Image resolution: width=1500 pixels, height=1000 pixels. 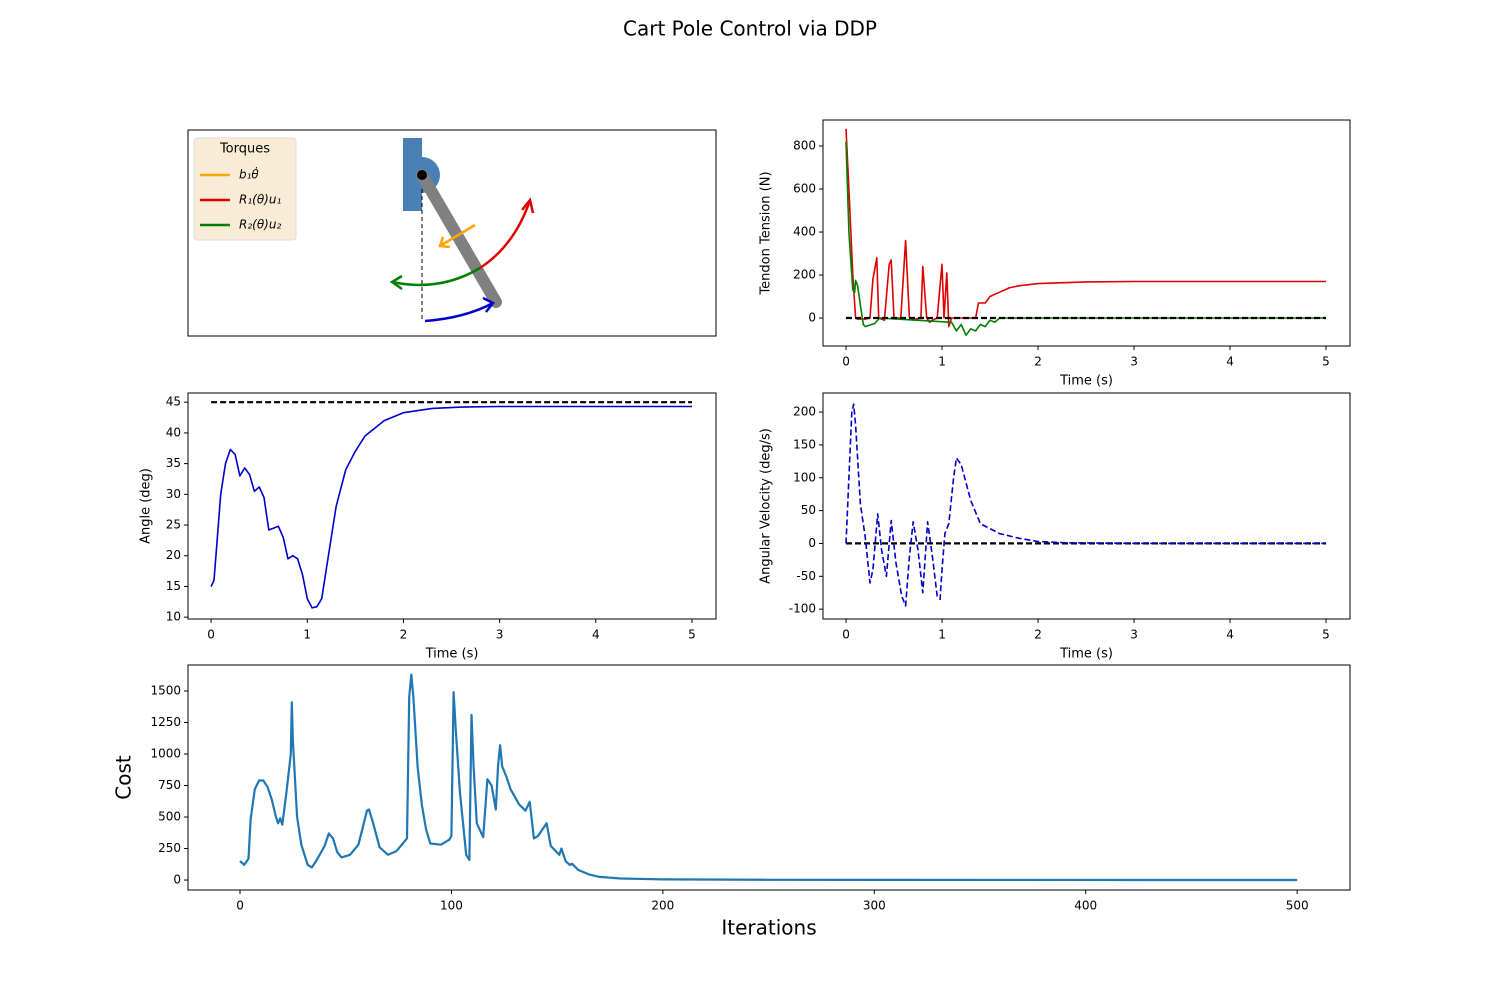 I want to click on y-tick-label: 30, so click(x=173, y=494).